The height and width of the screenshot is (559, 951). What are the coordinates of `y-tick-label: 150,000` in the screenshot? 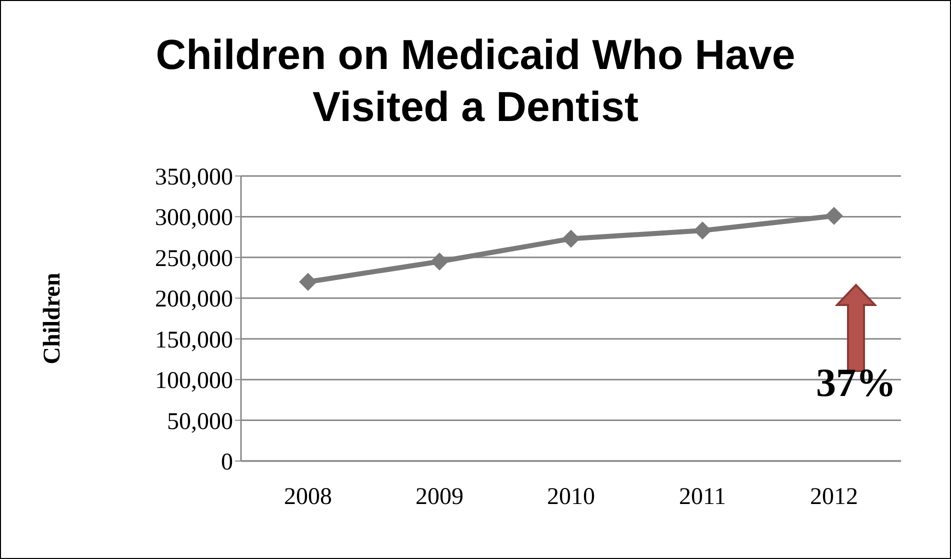 It's located at (194, 340).